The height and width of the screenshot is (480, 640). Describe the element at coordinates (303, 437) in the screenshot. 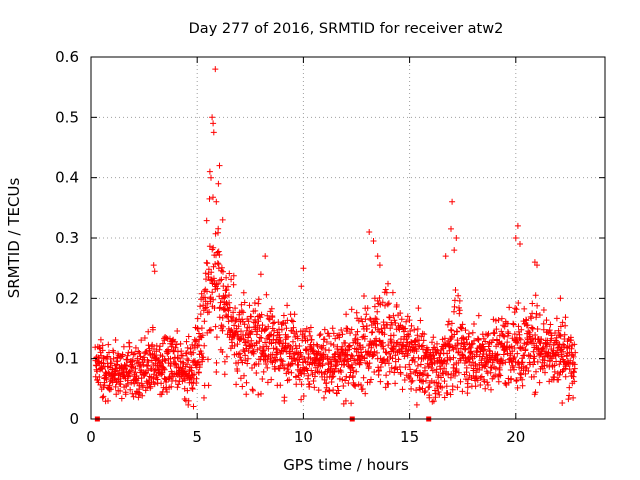

I see `x-tick-label: 10` at that location.